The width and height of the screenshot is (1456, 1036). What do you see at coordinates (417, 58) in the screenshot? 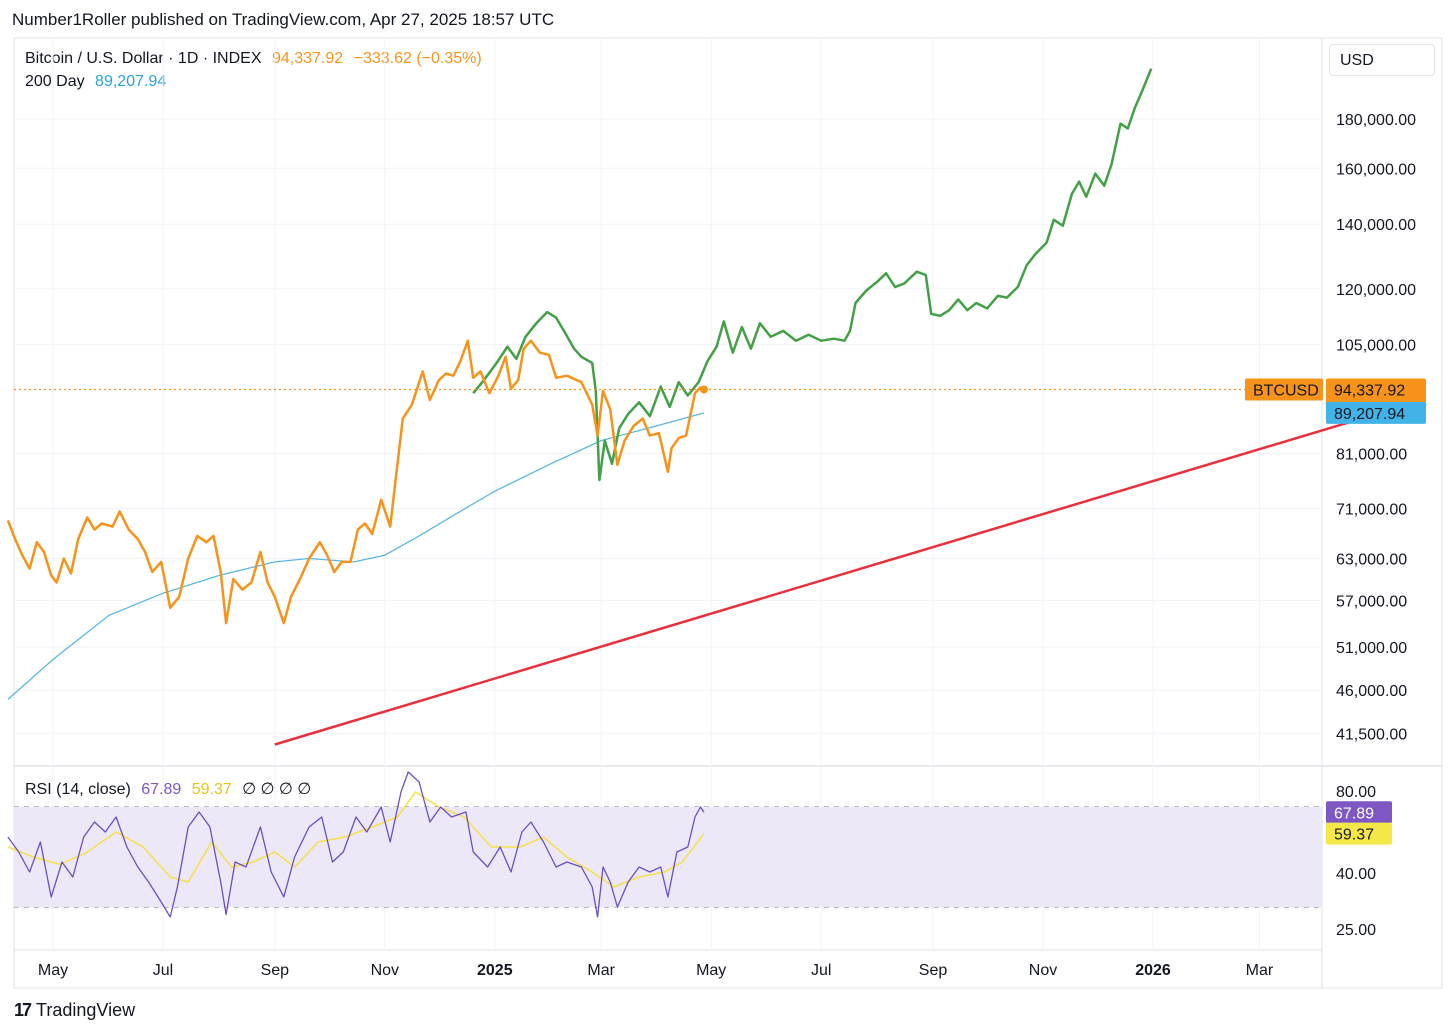
I see `price-change: −333.62 (−0.35%)` at bounding box center [417, 58].